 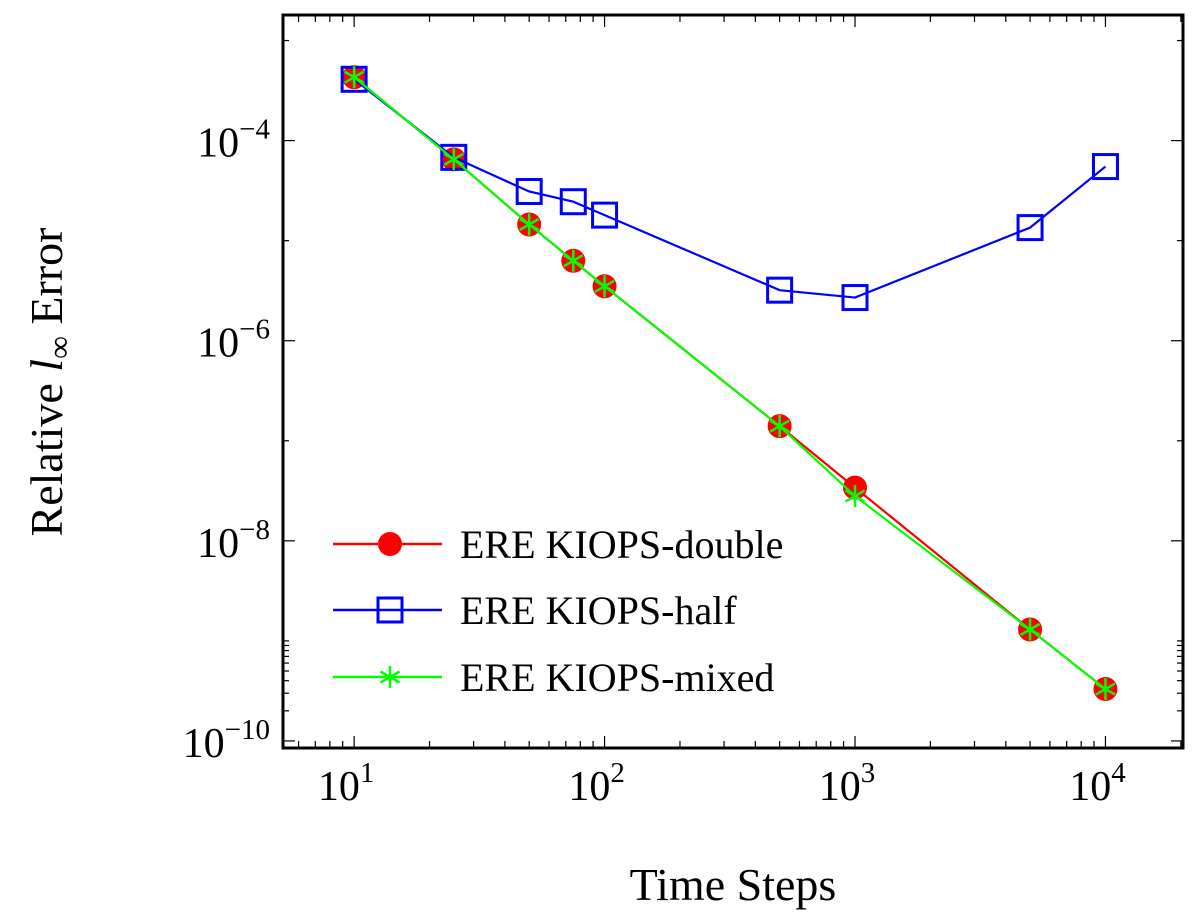 I want to click on y-axis-label-symbol: l, so click(x=46, y=365).